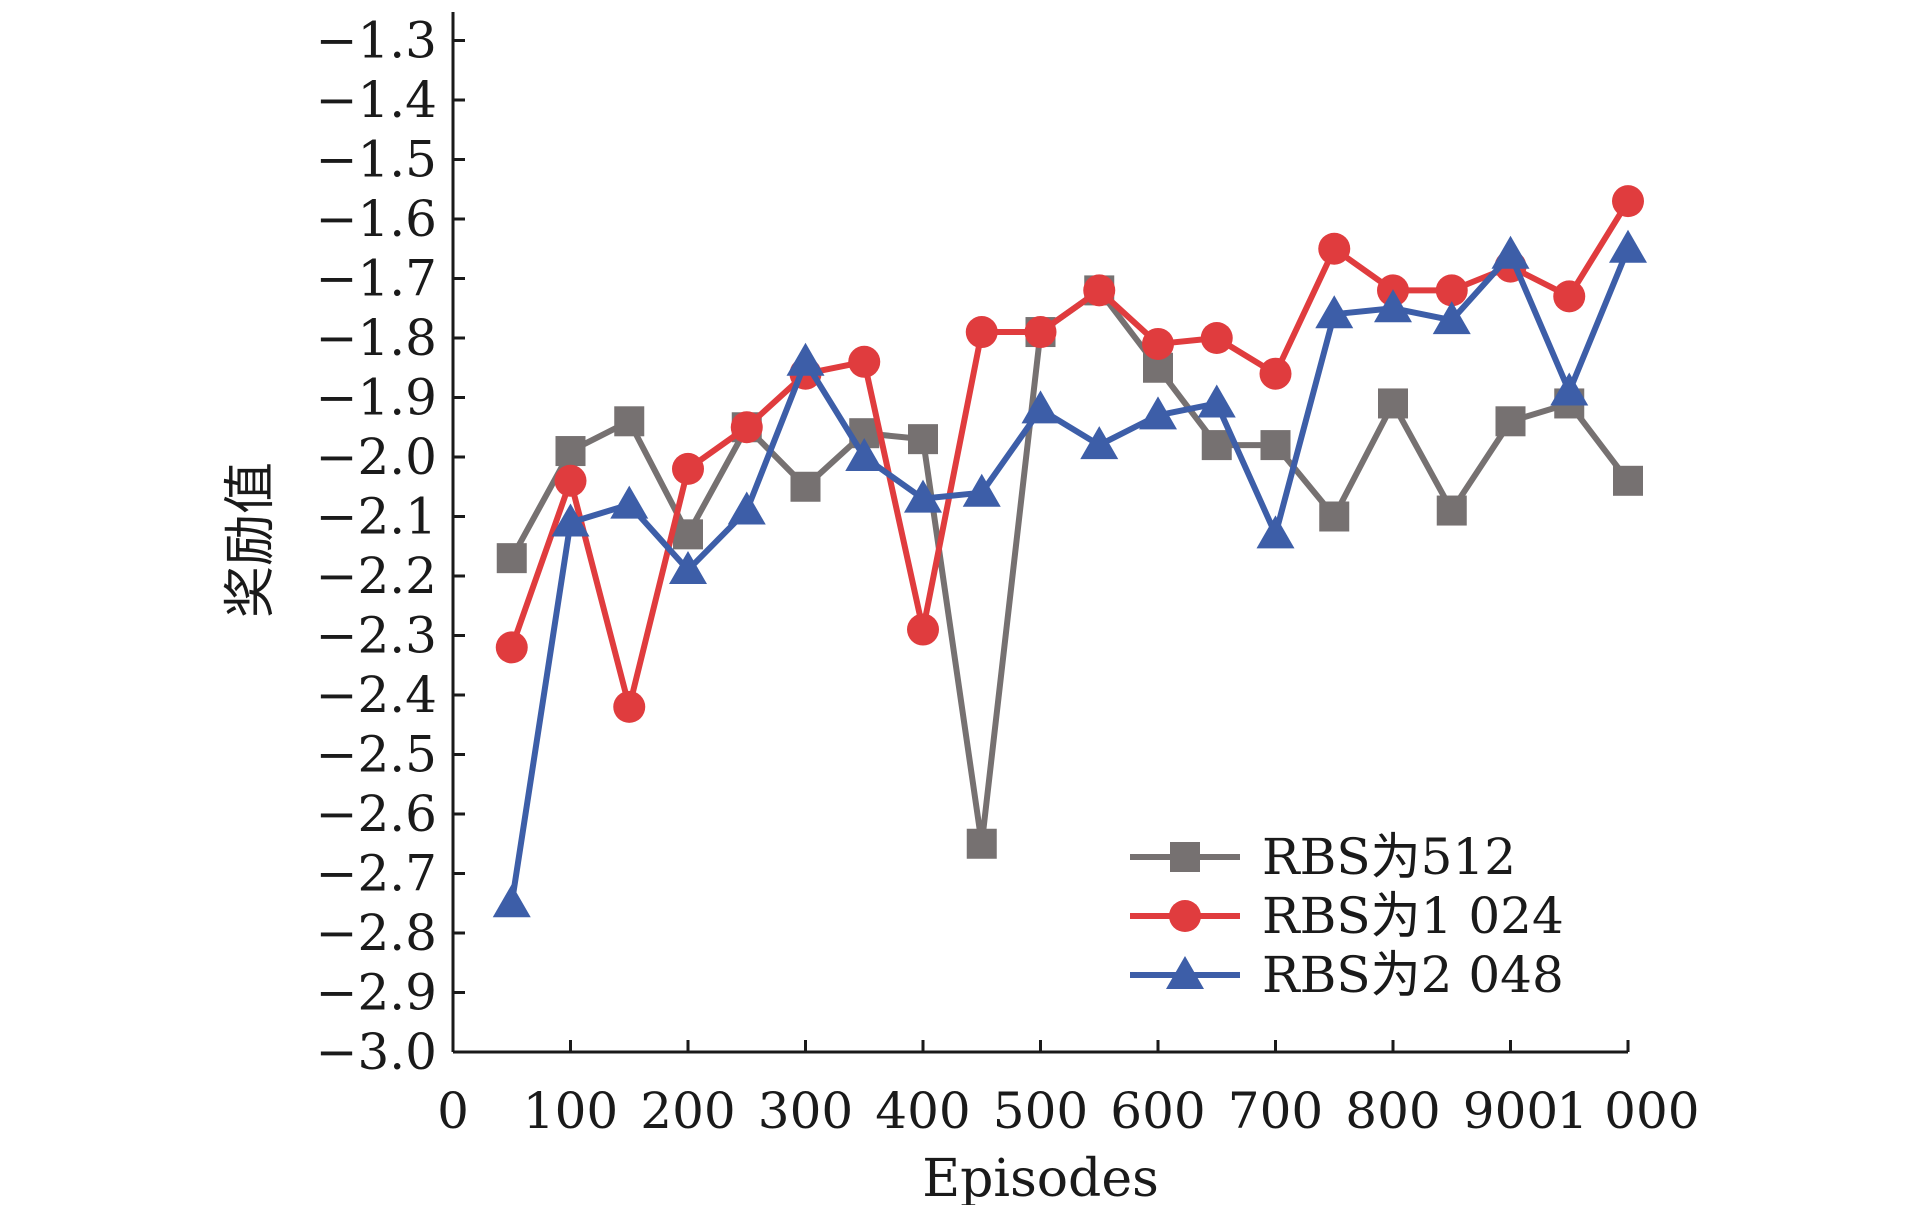 The image size is (1913, 1210). I want to click on x-tick-label: 900, so click(1510, 1111).